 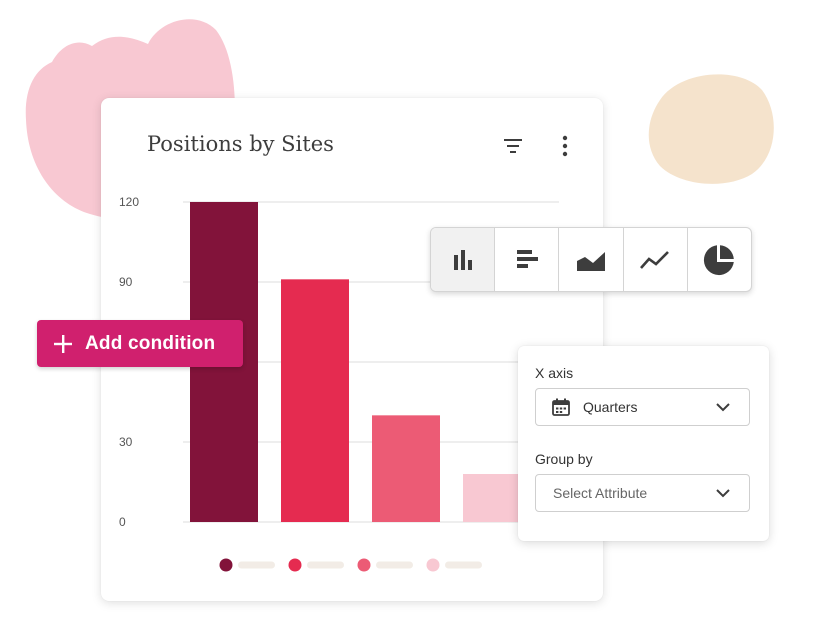 What do you see at coordinates (565, 146) in the screenshot?
I see `more-vertical-icon` at bounding box center [565, 146].